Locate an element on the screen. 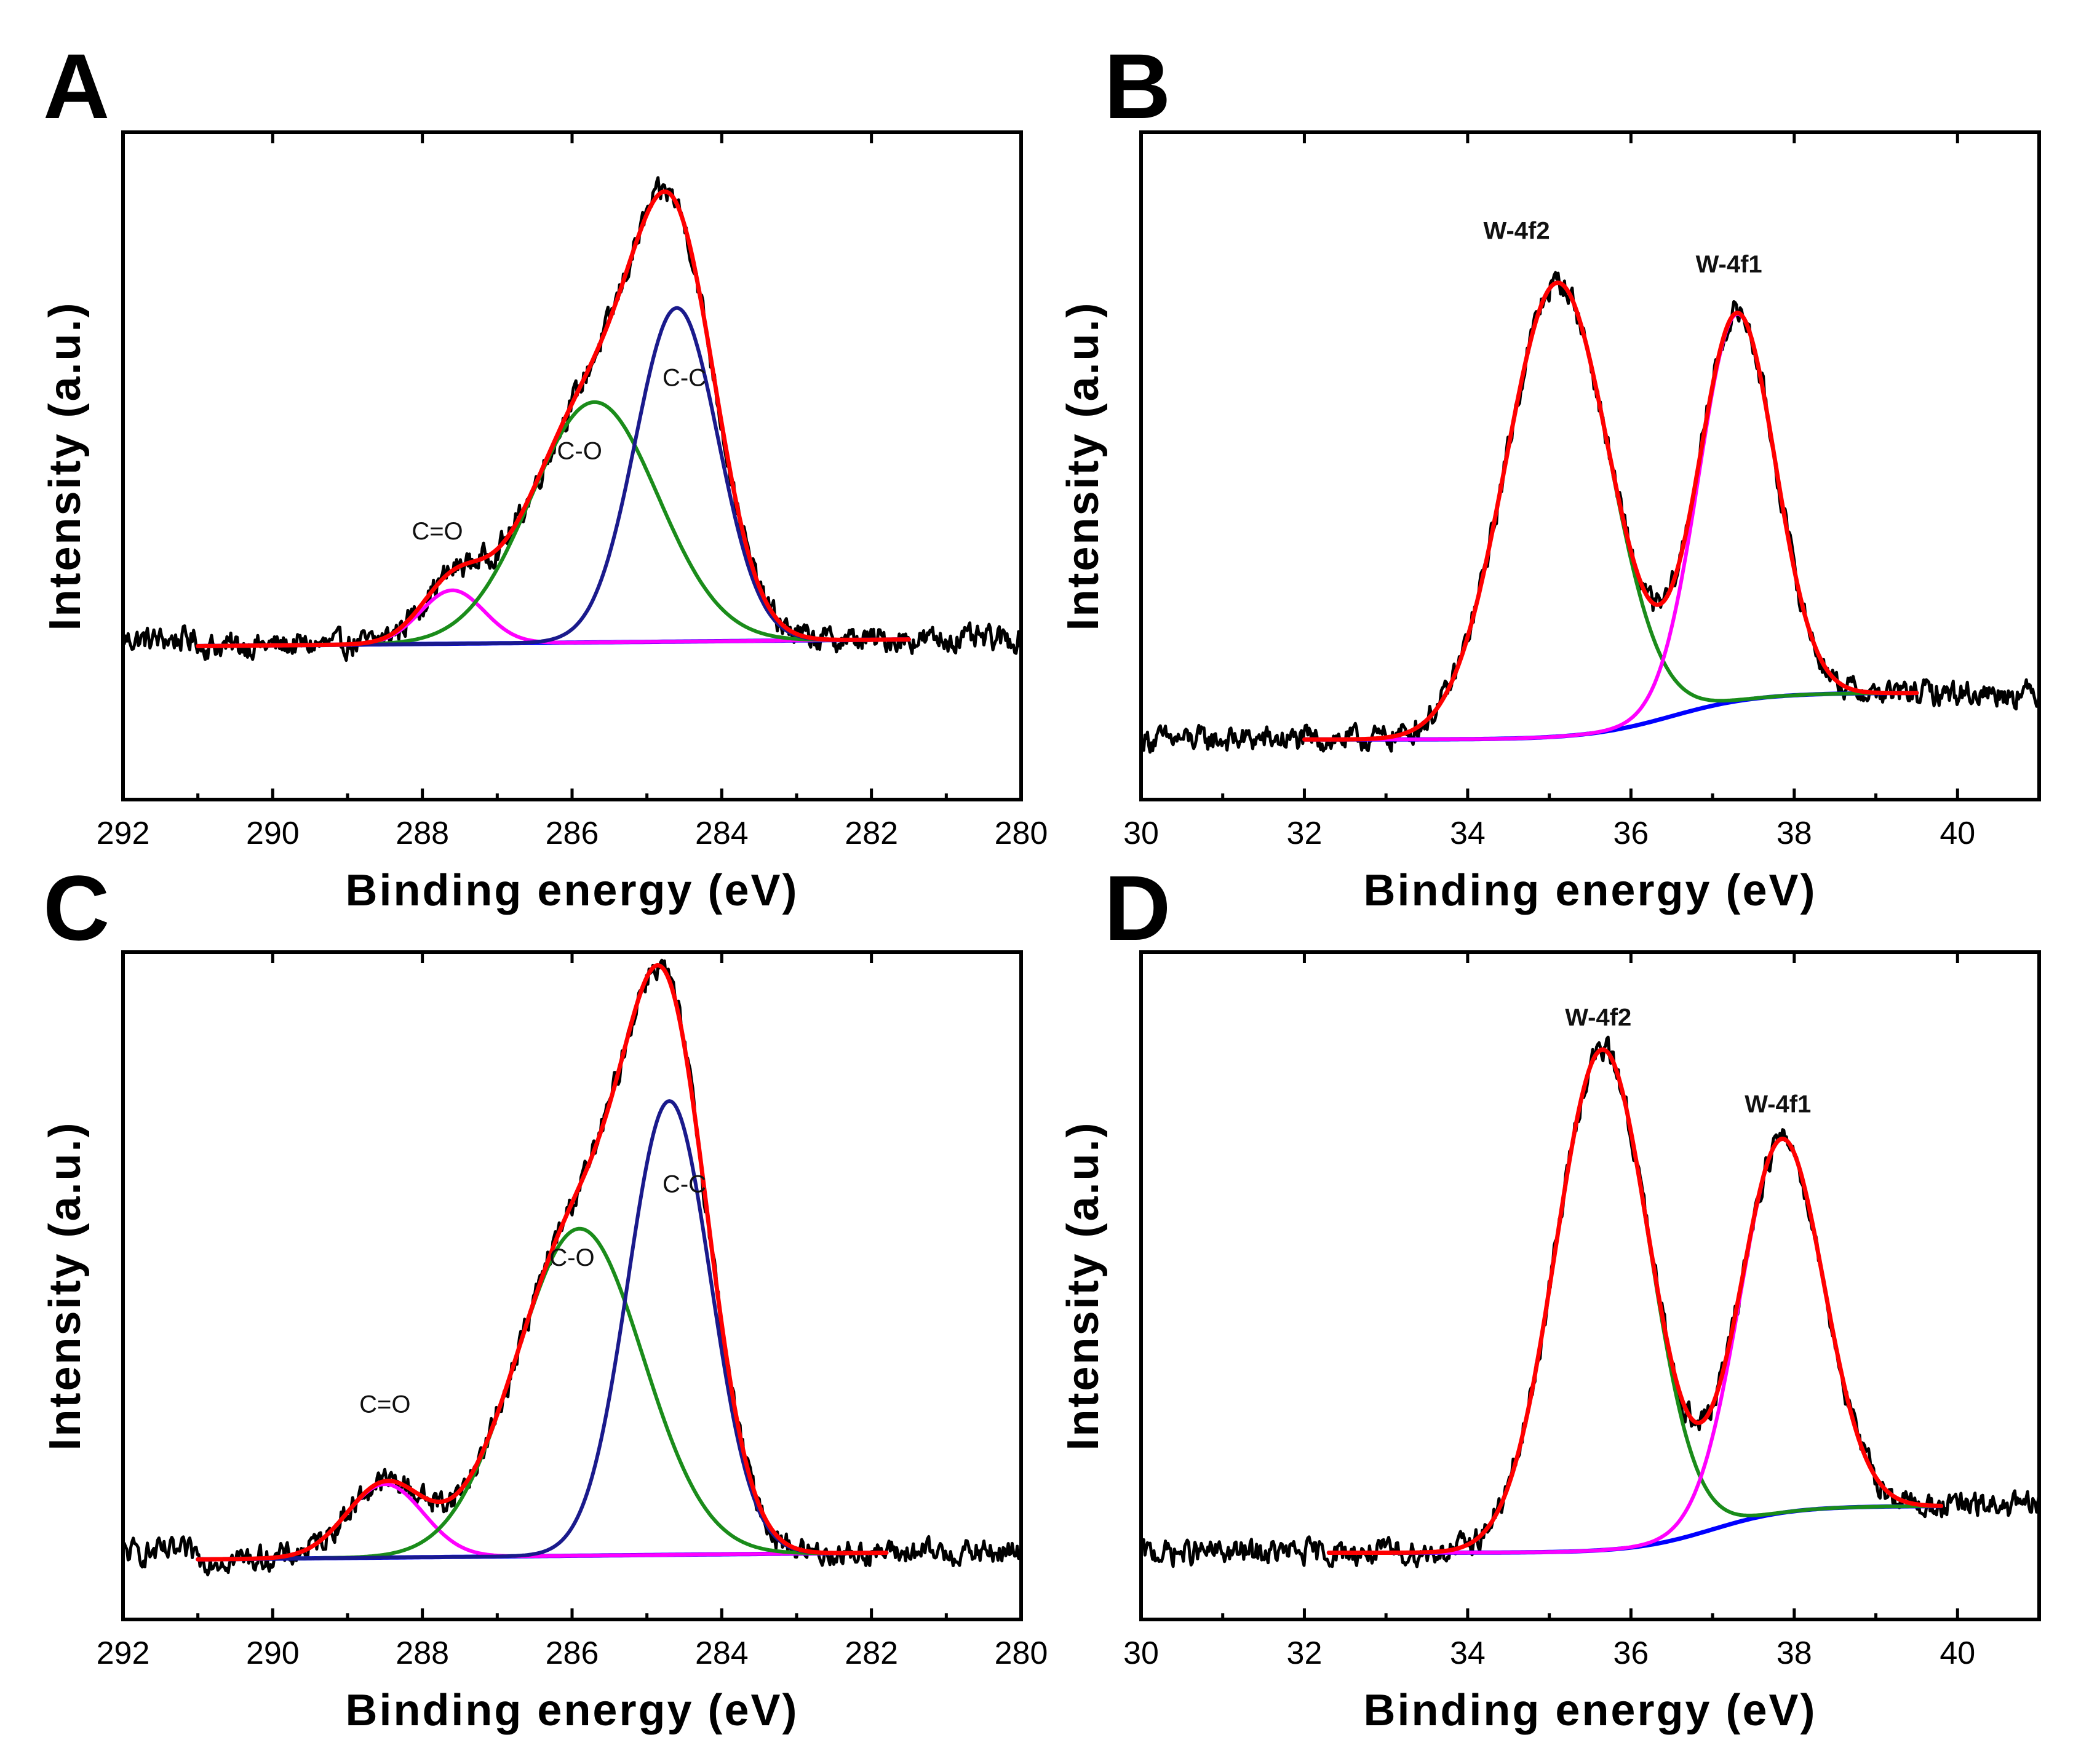  panel-letter: B is located at coordinates (1137, 86).